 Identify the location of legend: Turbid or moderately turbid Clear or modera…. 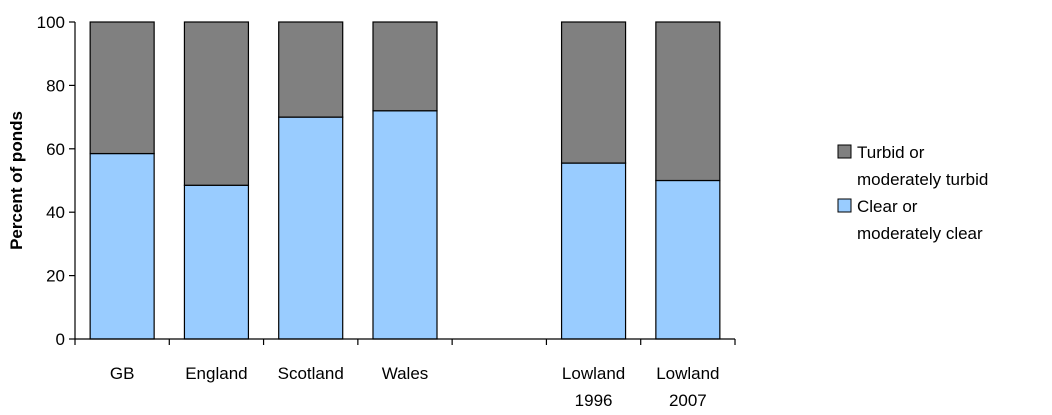
(912, 193).